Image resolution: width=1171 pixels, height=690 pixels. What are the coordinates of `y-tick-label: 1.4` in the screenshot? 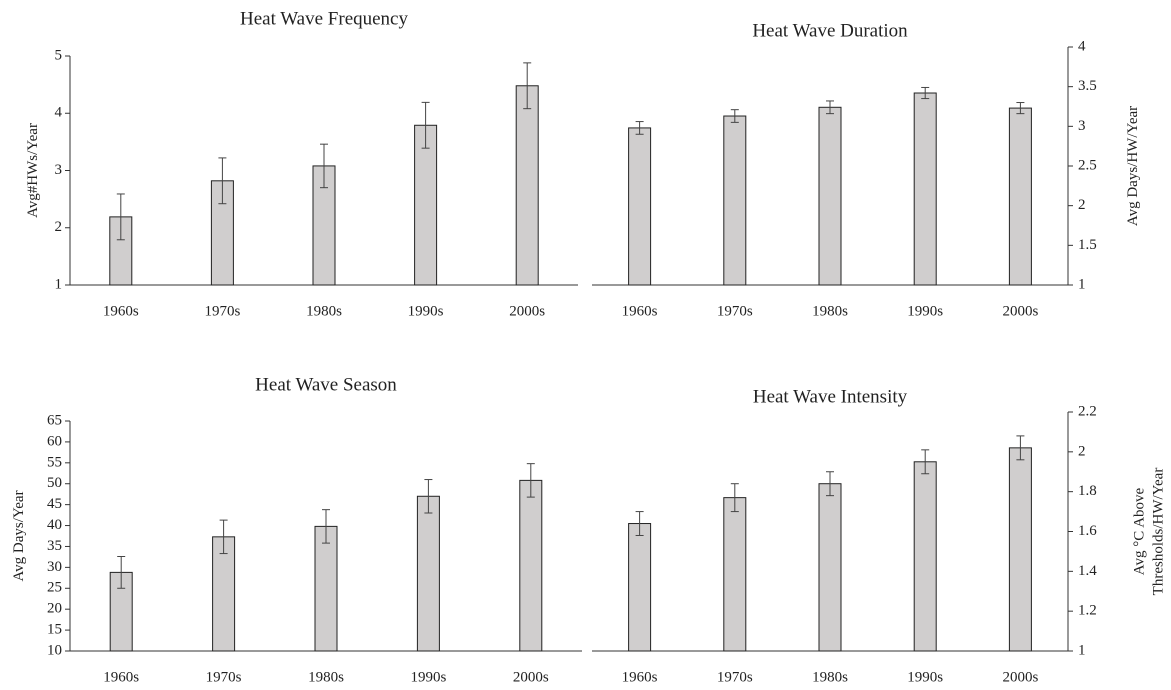 It's located at (1087, 571).